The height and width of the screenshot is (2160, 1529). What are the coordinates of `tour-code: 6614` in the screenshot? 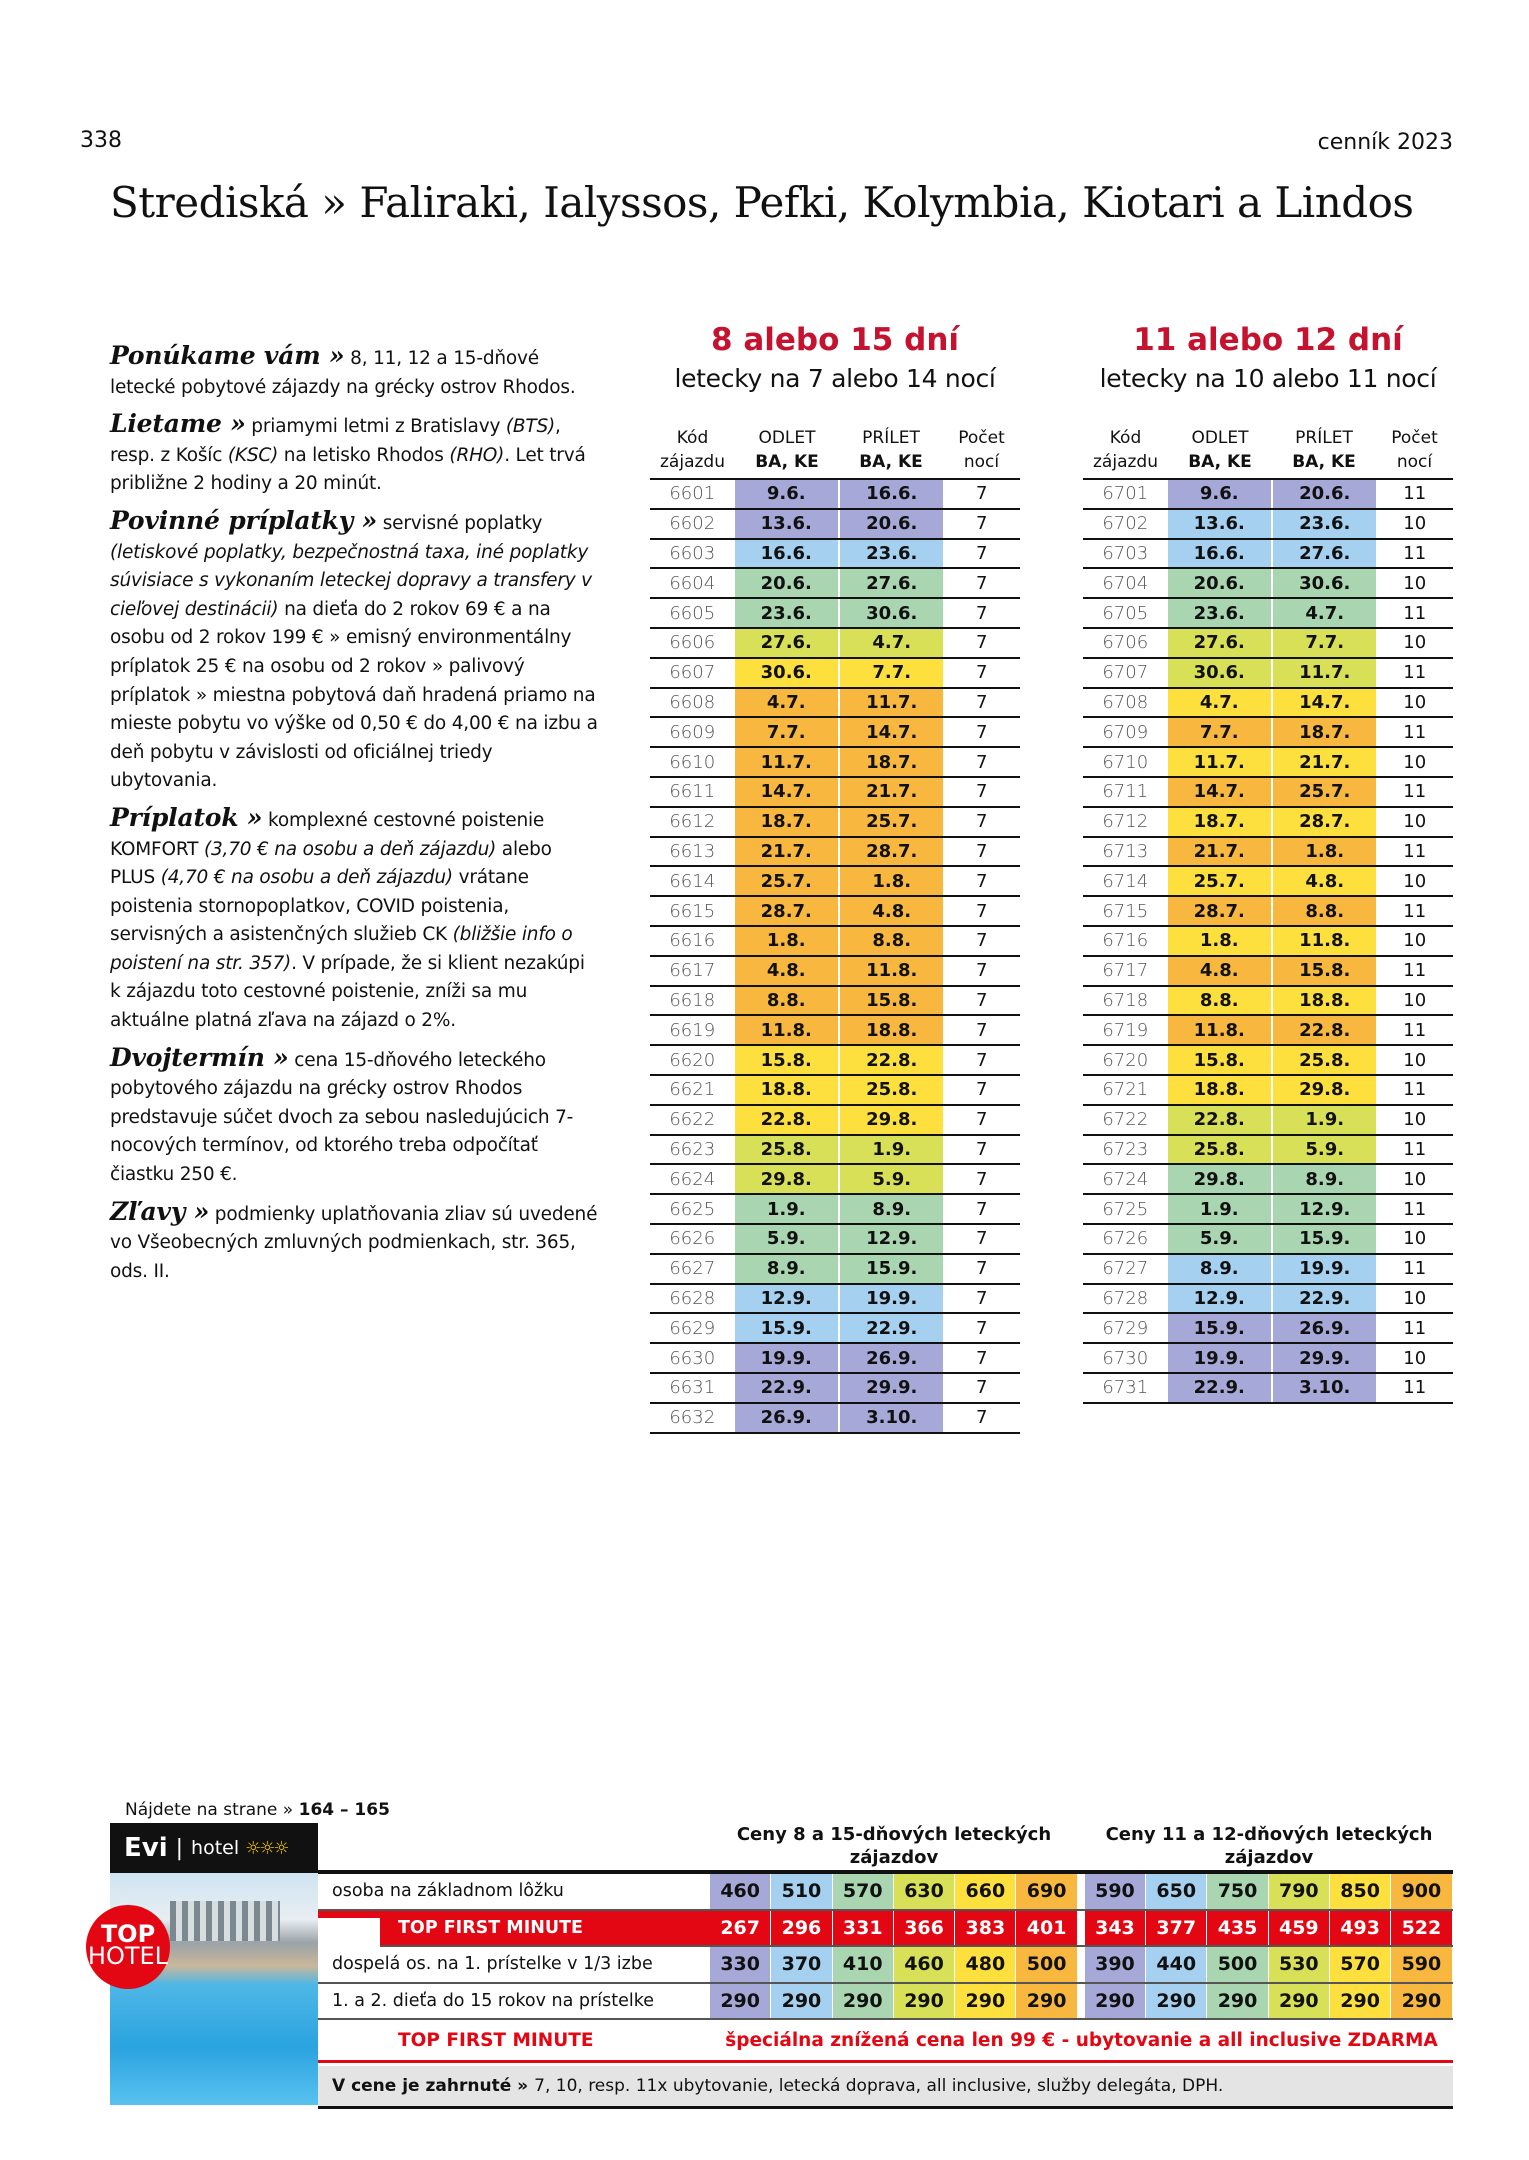 It's located at (692, 881).